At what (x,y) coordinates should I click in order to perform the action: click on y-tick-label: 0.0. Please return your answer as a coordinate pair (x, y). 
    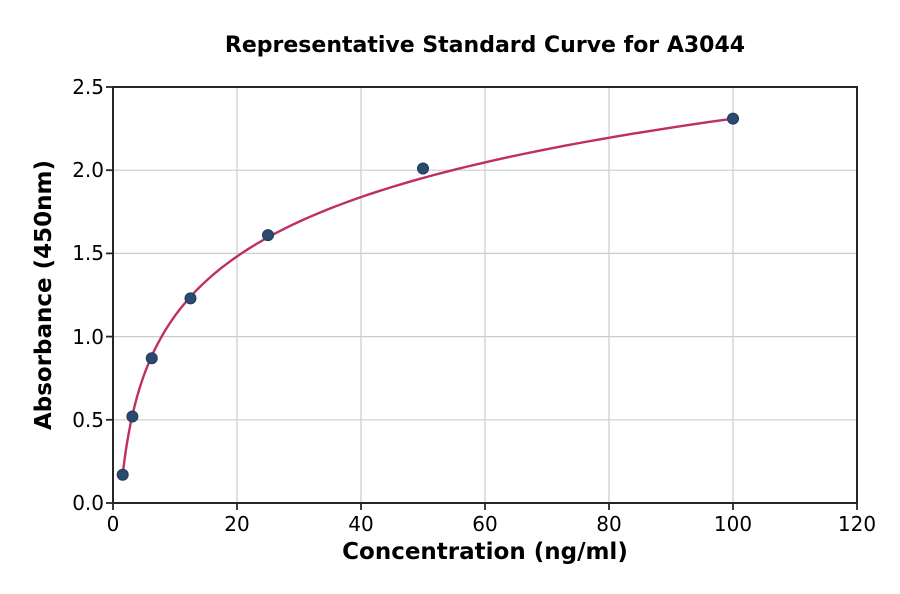
    Looking at the image, I should click on (88, 503).